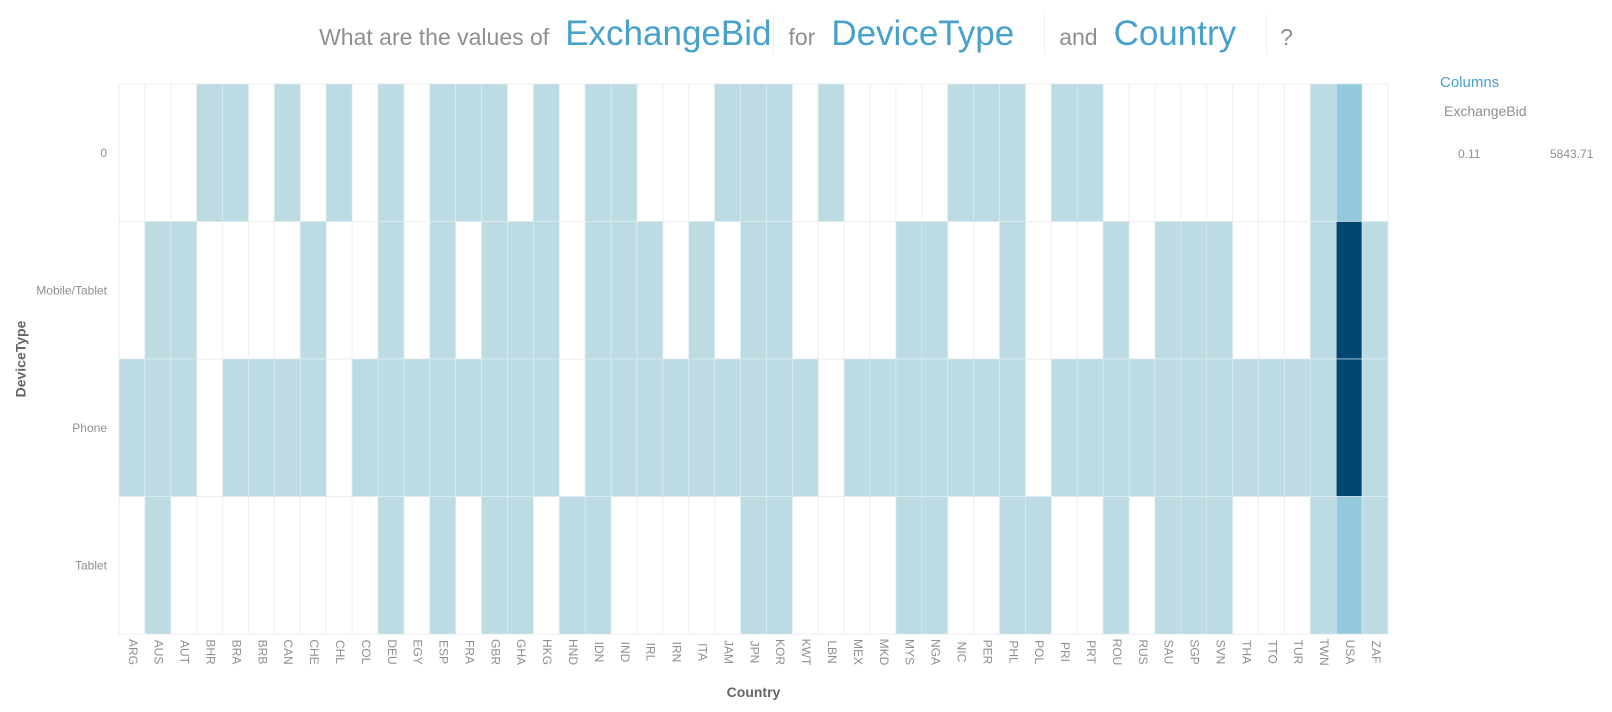  Describe the element at coordinates (520, 565) in the screenshot. I see `heatmap-cell-GHA-Tablet` at that location.